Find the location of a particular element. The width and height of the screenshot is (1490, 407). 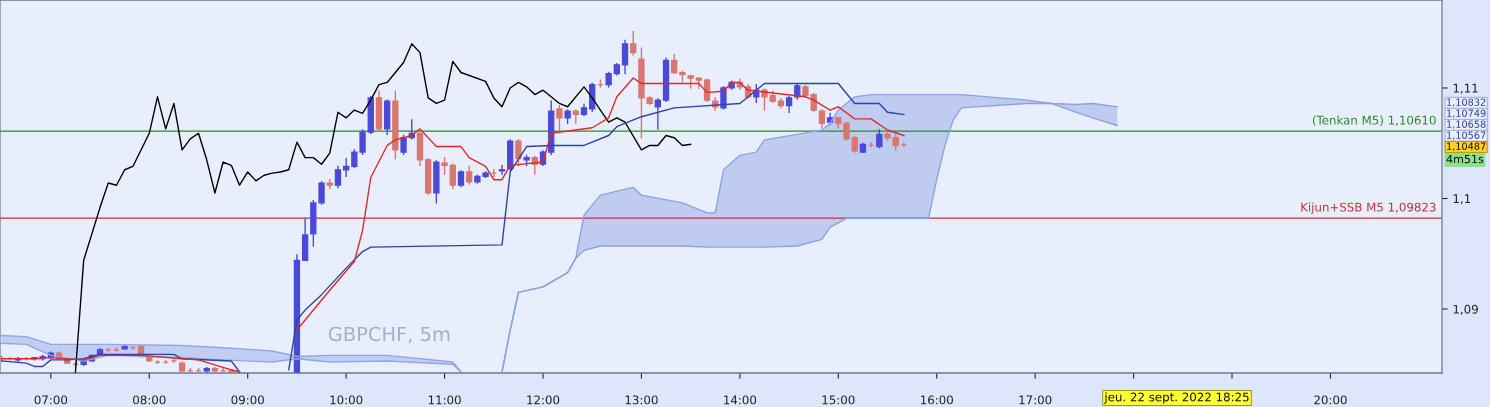

x-tick-label: 16:00 is located at coordinates (937, 400).